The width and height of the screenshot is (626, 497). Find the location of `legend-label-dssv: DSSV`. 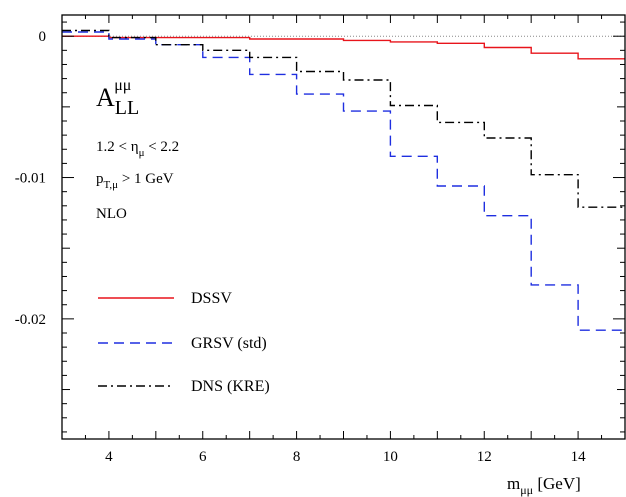

legend-label-dssv: DSSV is located at coordinates (211, 298).